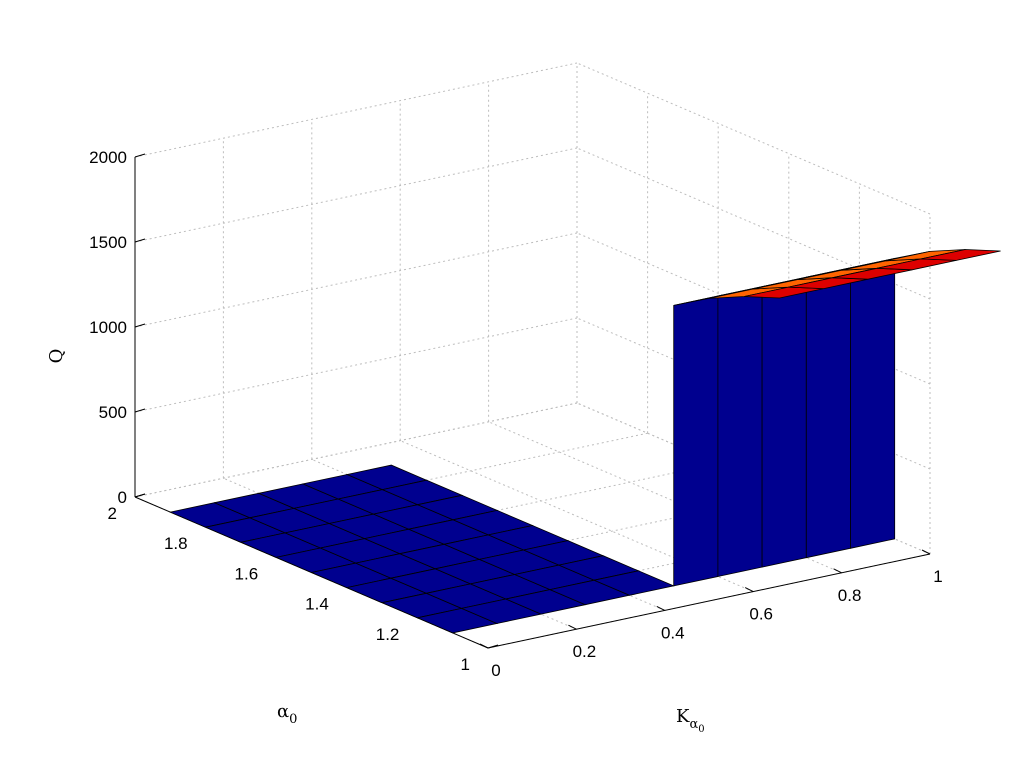 This screenshot has width=1024, height=758. Describe the element at coordinates (108, 157) in the screenshot. I see `z-tick-label: 2000` at that location.